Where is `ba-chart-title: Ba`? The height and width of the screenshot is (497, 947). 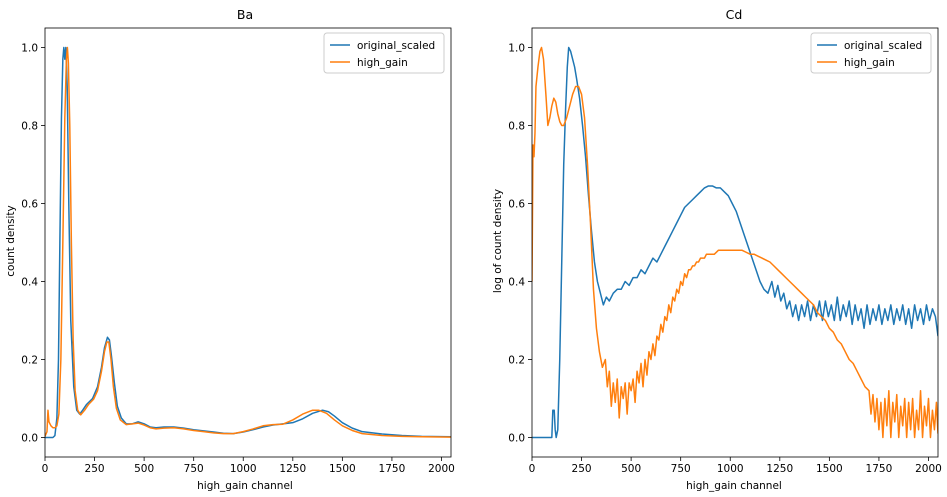 ba-chart-title: Ba is located at coordinates (245, 14).